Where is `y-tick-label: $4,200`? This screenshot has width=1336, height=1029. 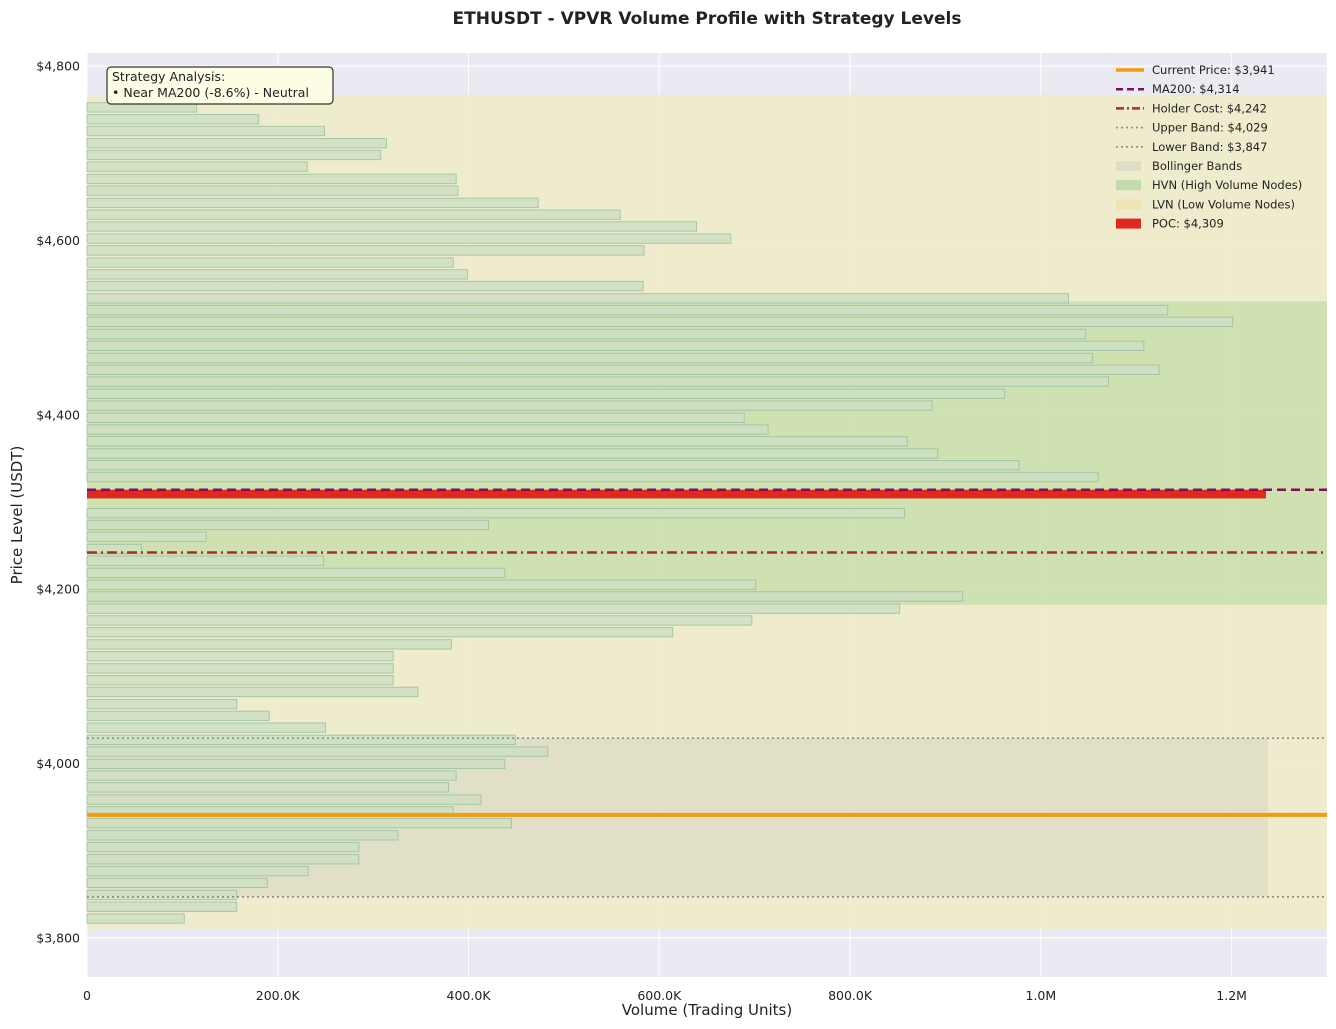
y-tick-label: $4,200 is located at coordinates (58, 589).